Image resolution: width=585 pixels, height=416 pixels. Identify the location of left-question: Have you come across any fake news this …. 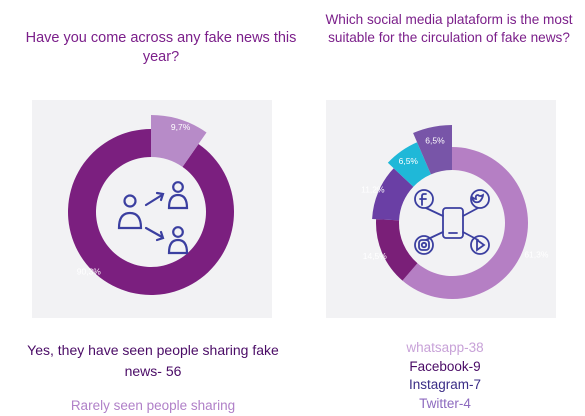
(161, 47).